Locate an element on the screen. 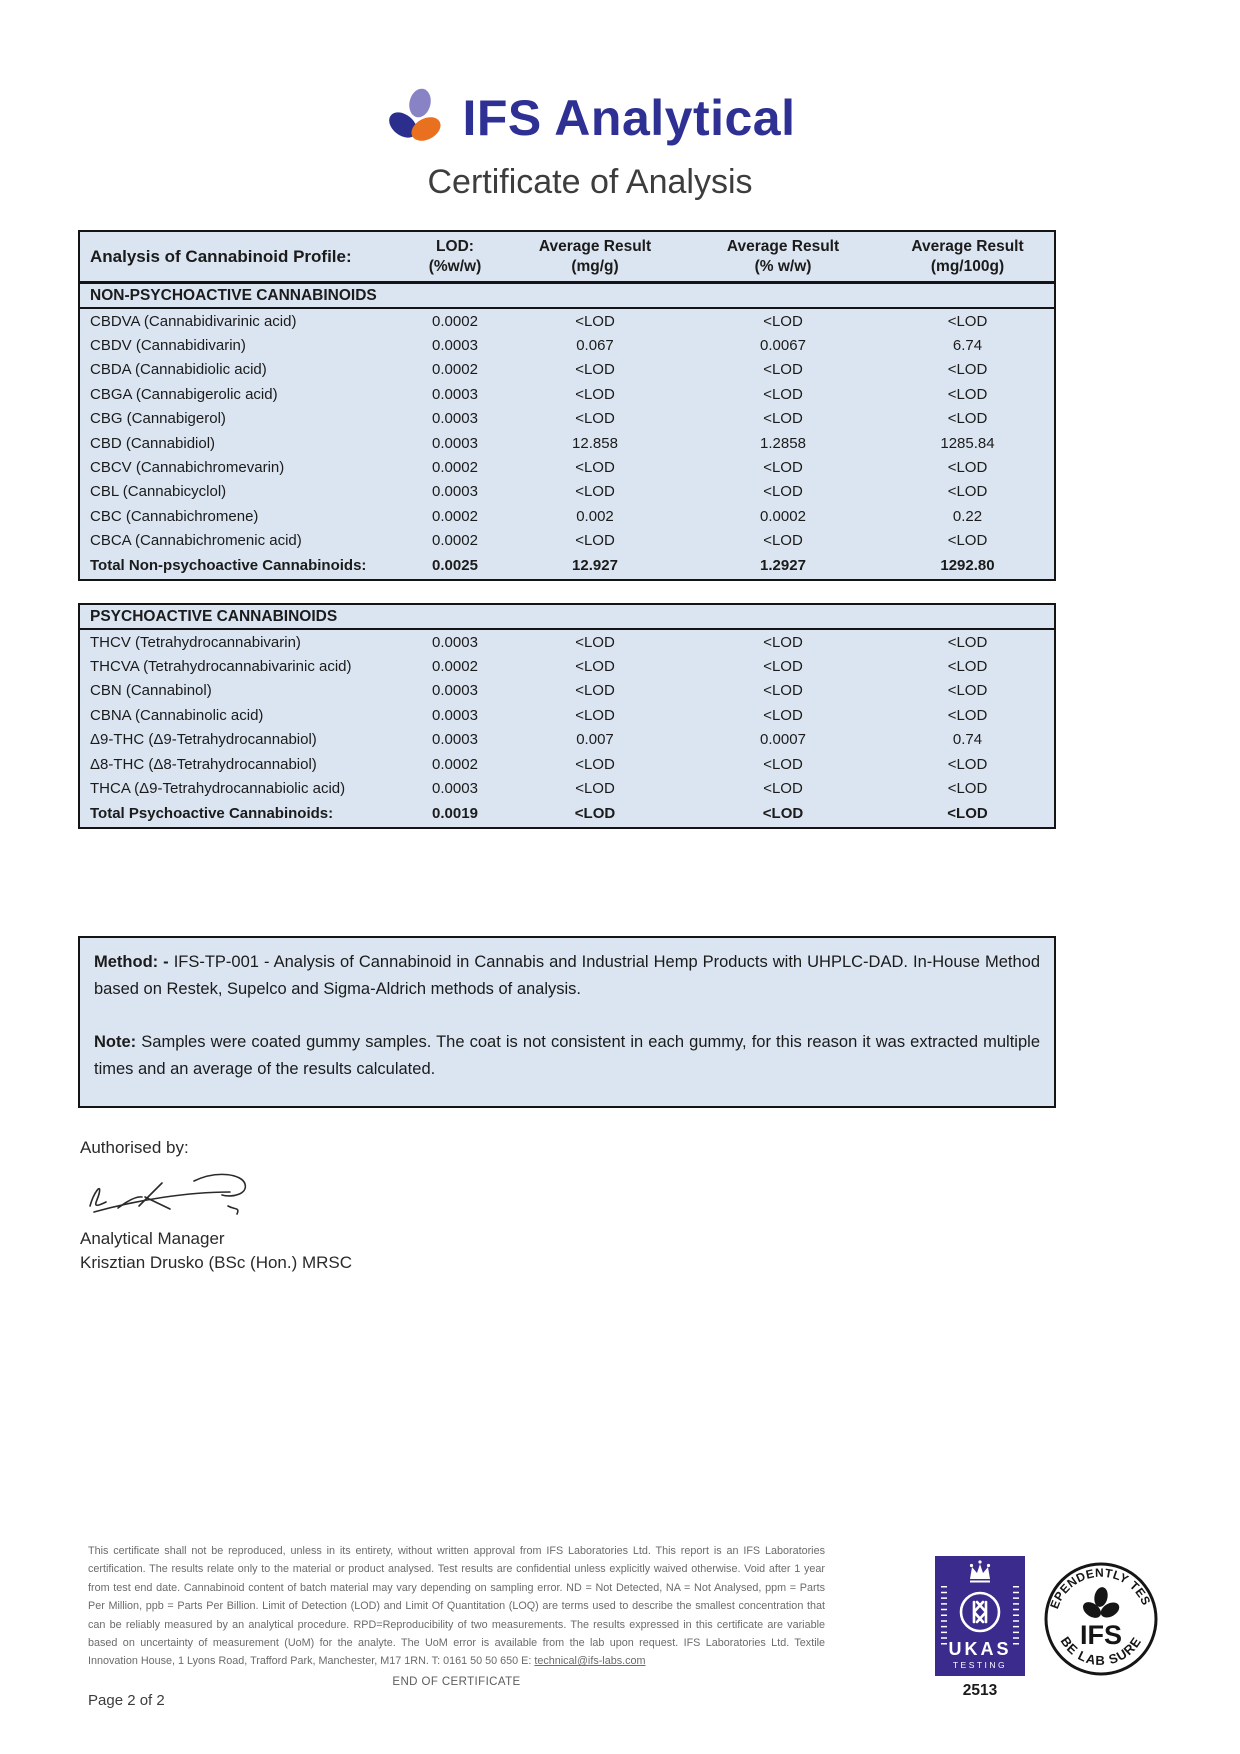 The width and height of the screenshot is (1240, 1754). col-header-avg-pww: Average Result (% w/w) is located at coordinates (783, 257).